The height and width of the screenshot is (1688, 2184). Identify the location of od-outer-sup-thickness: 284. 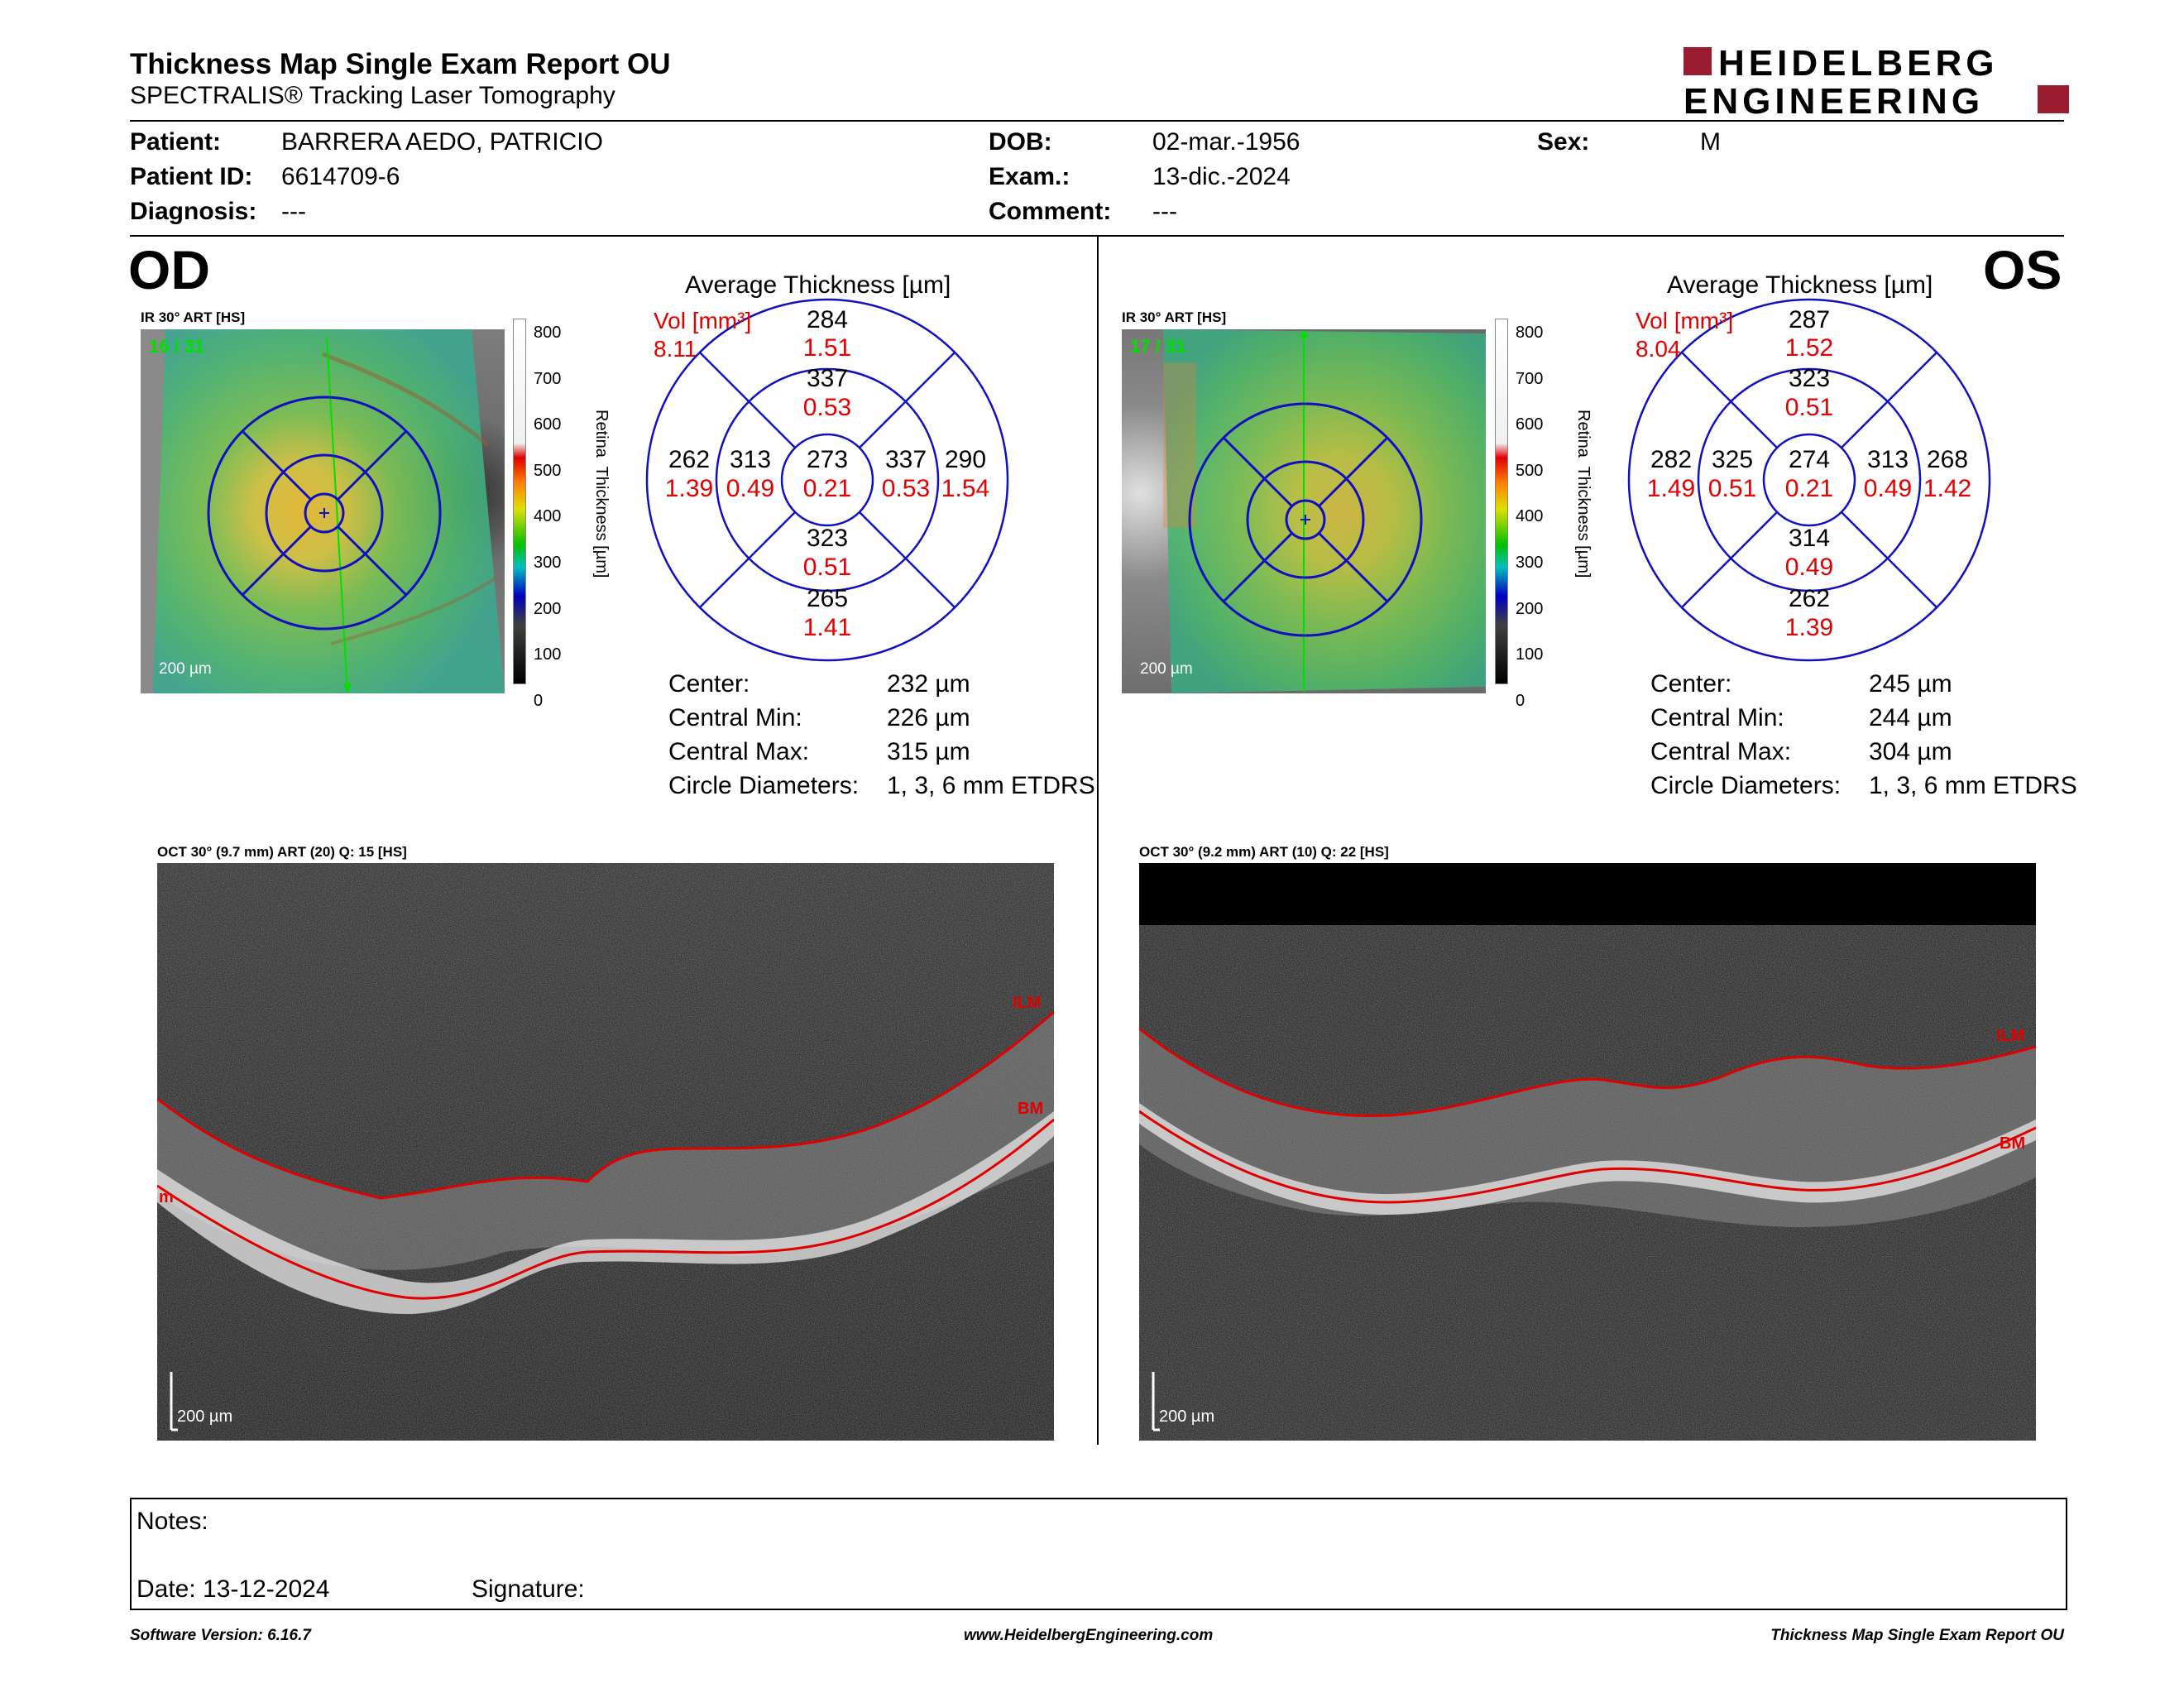
(827, 319).